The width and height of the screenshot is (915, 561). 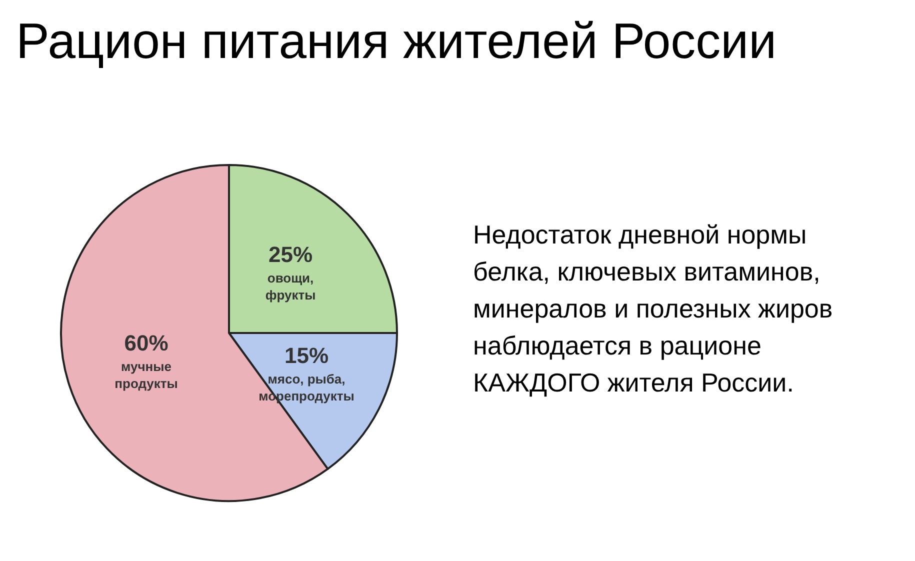 What do you see at coordinates (146, 374) in the screenshot?
I see `slice-label: мучные продукты` at bounding box center [146, 374].